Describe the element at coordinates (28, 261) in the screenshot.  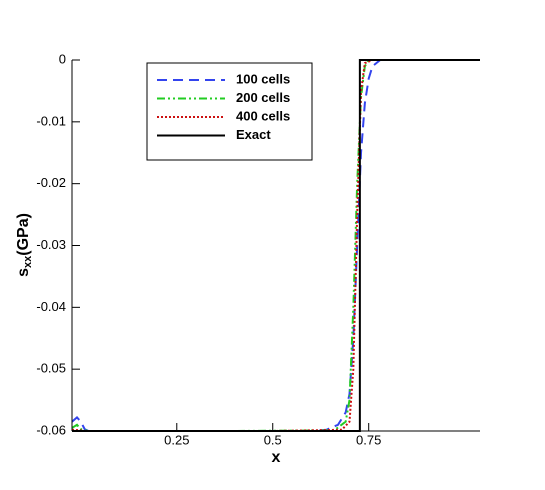
I see `y-label-sub: xx` at that location.